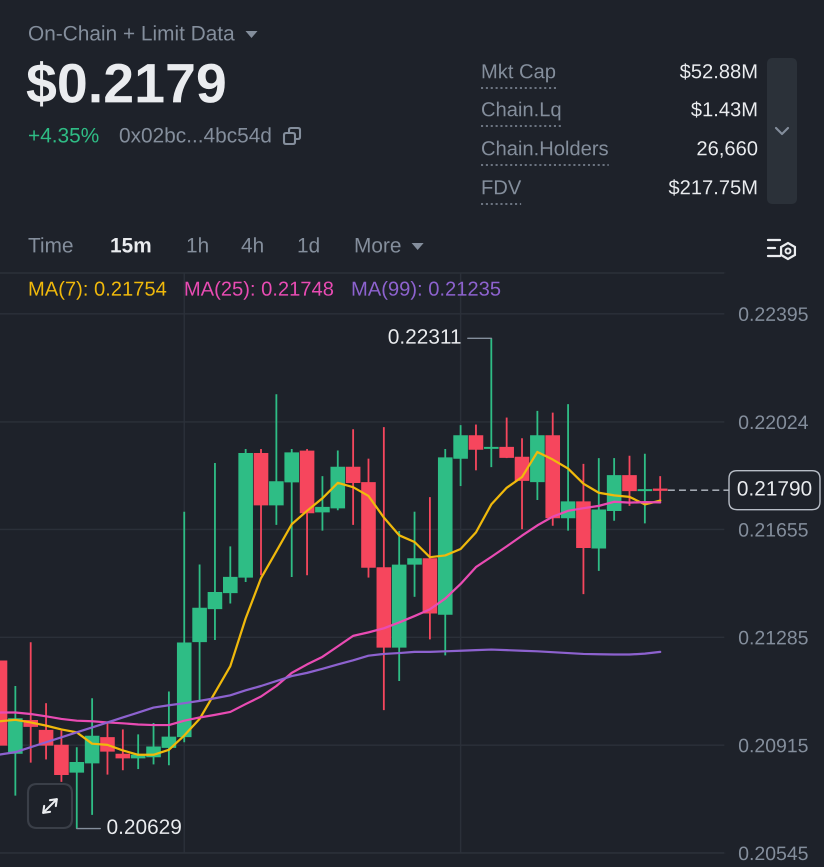  I want to click on line-series, so click(331, 702).